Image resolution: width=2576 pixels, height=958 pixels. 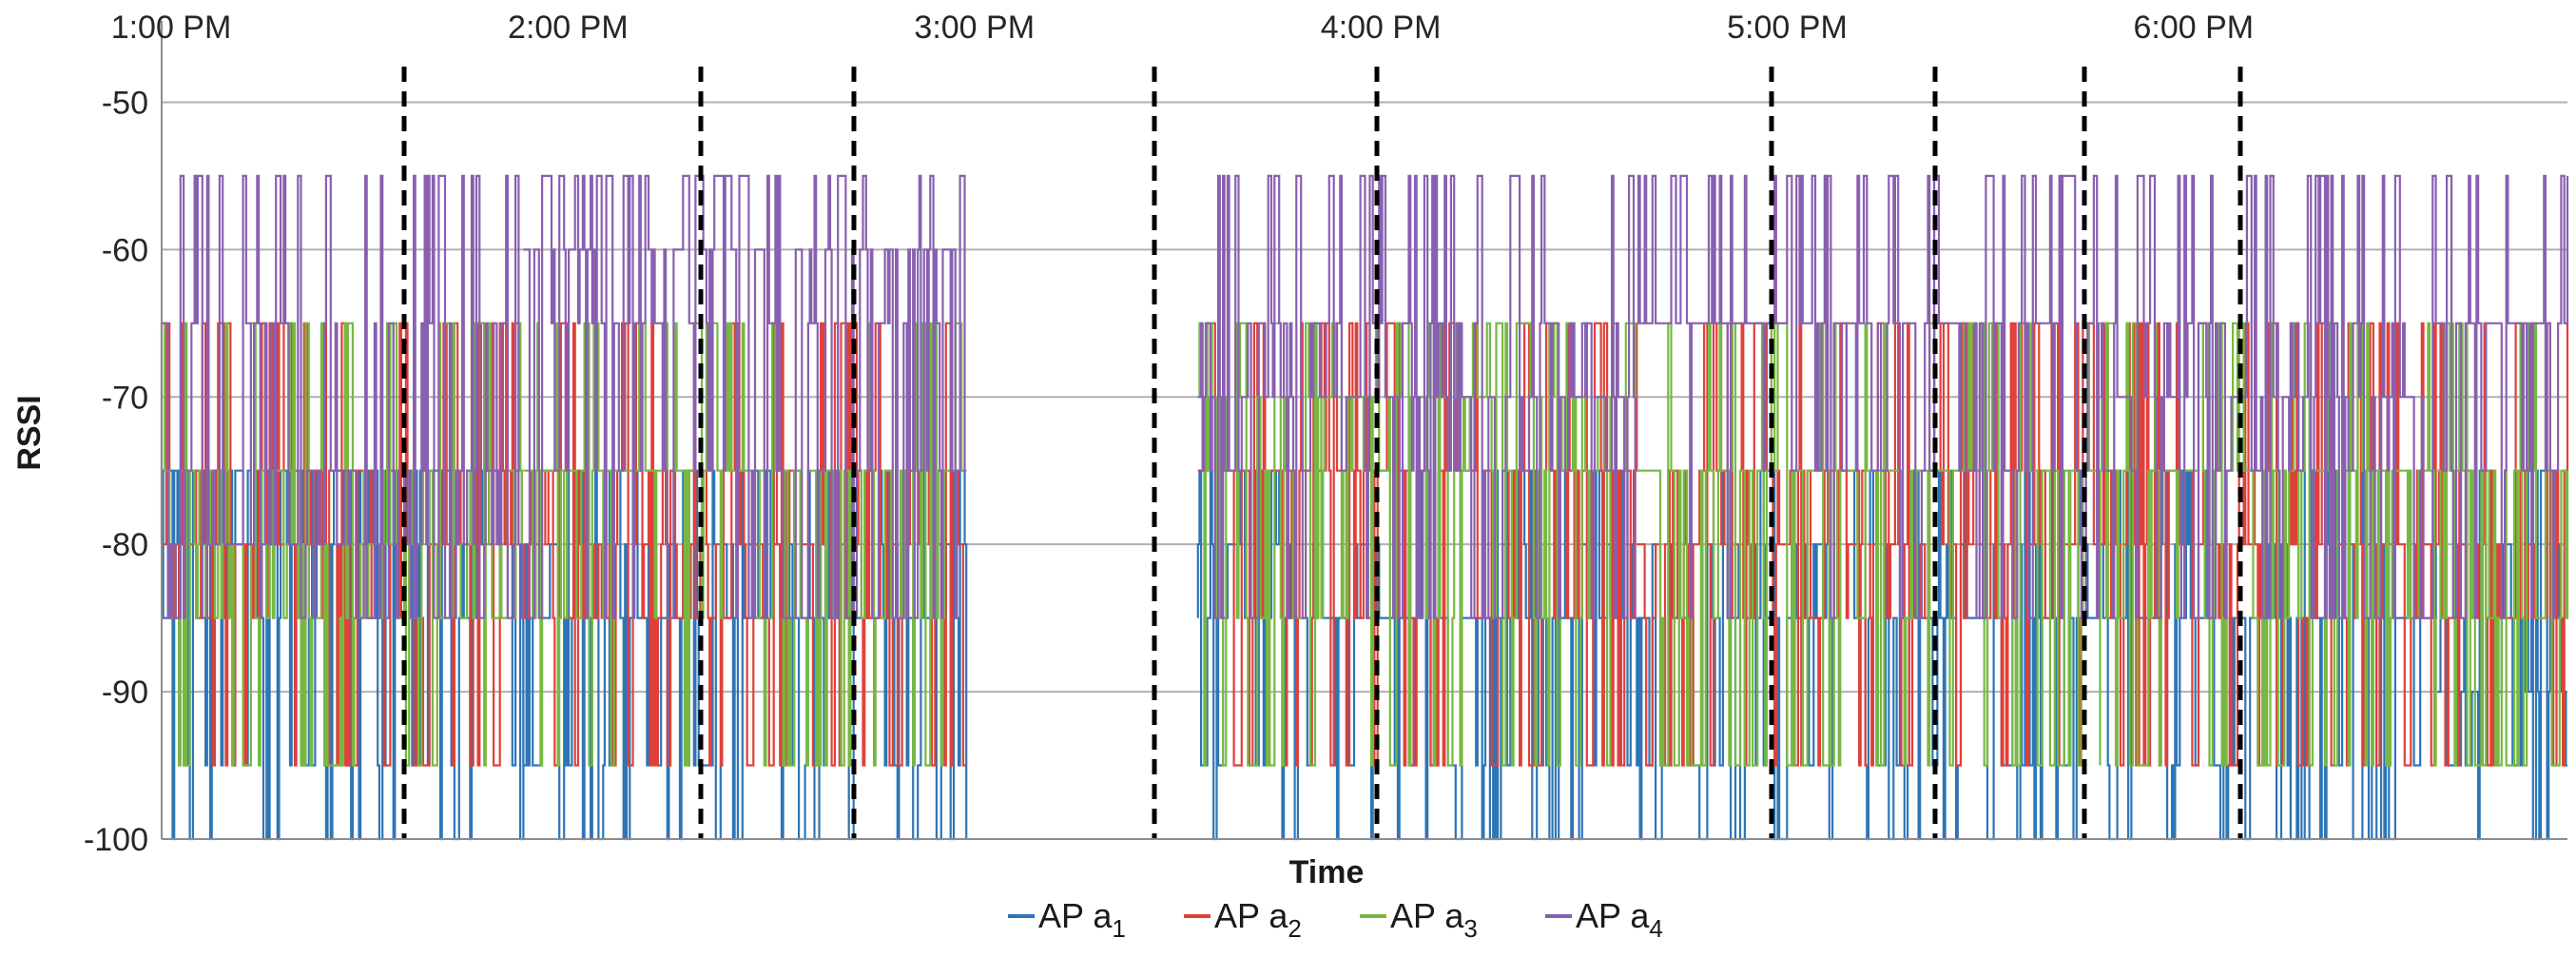 I want to click on y-tick-label: -70, so click(x=125, y=398).